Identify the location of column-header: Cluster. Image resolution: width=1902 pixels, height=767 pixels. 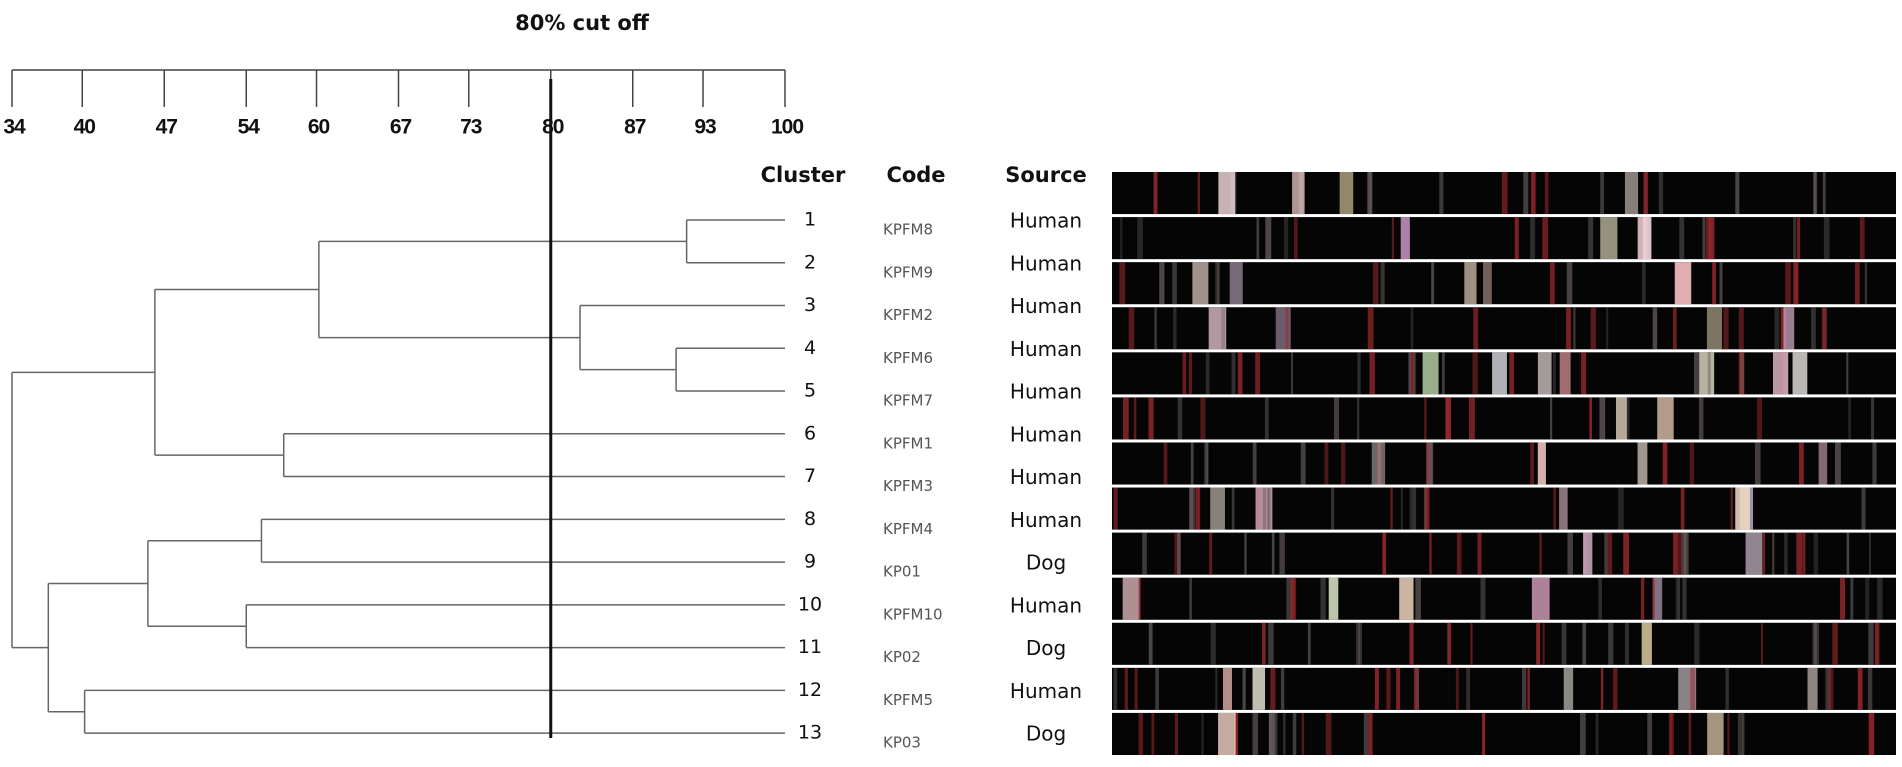
(803, 175).